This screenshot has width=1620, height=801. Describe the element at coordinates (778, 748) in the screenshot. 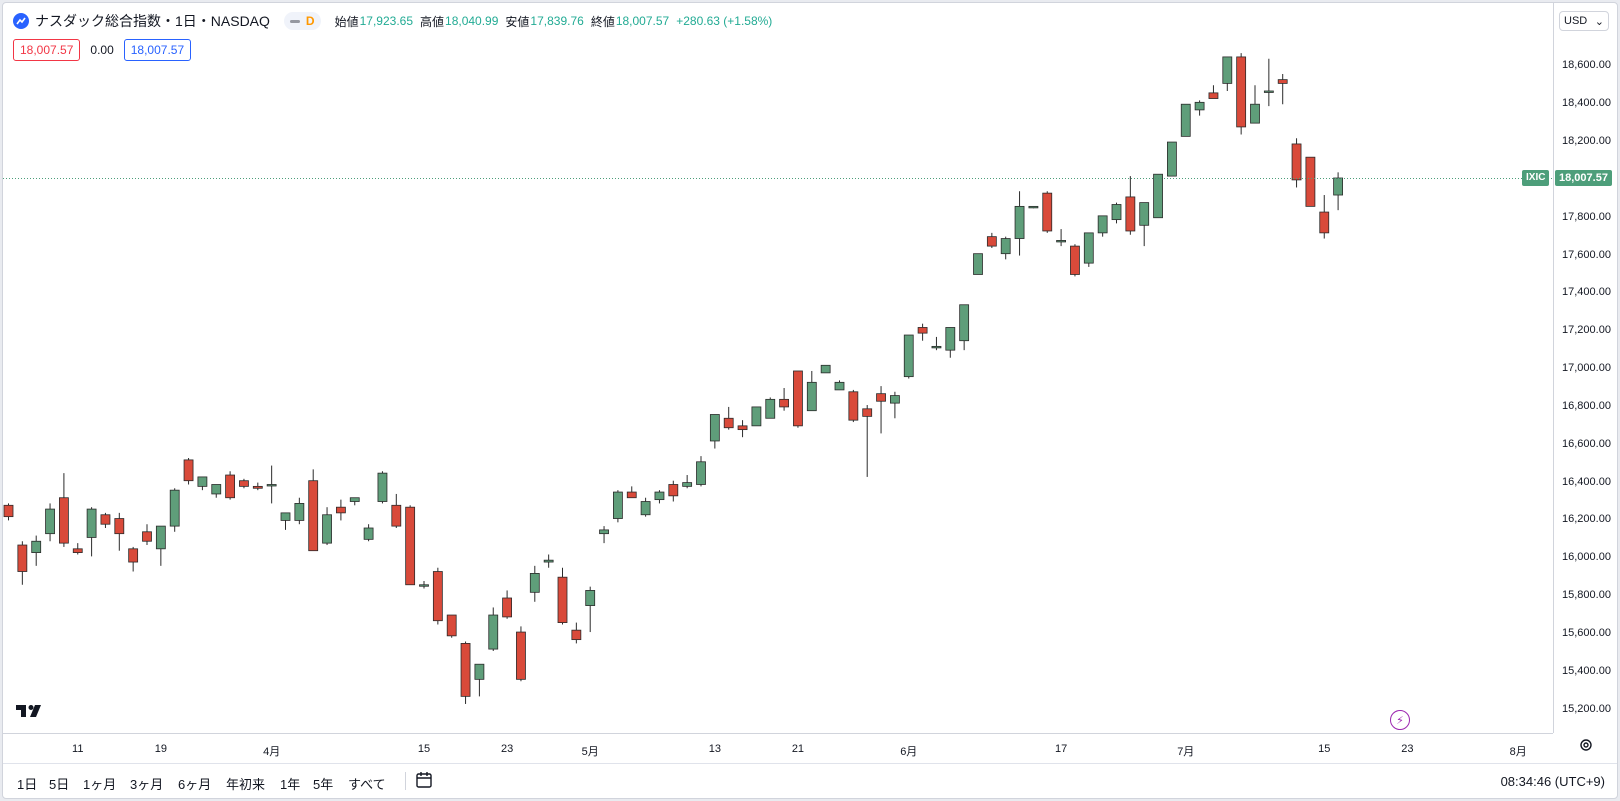

I see `time-axis: 11 19 4月 15 23 5月 13 21 6月 17 7月 15 23 8月` at that location.